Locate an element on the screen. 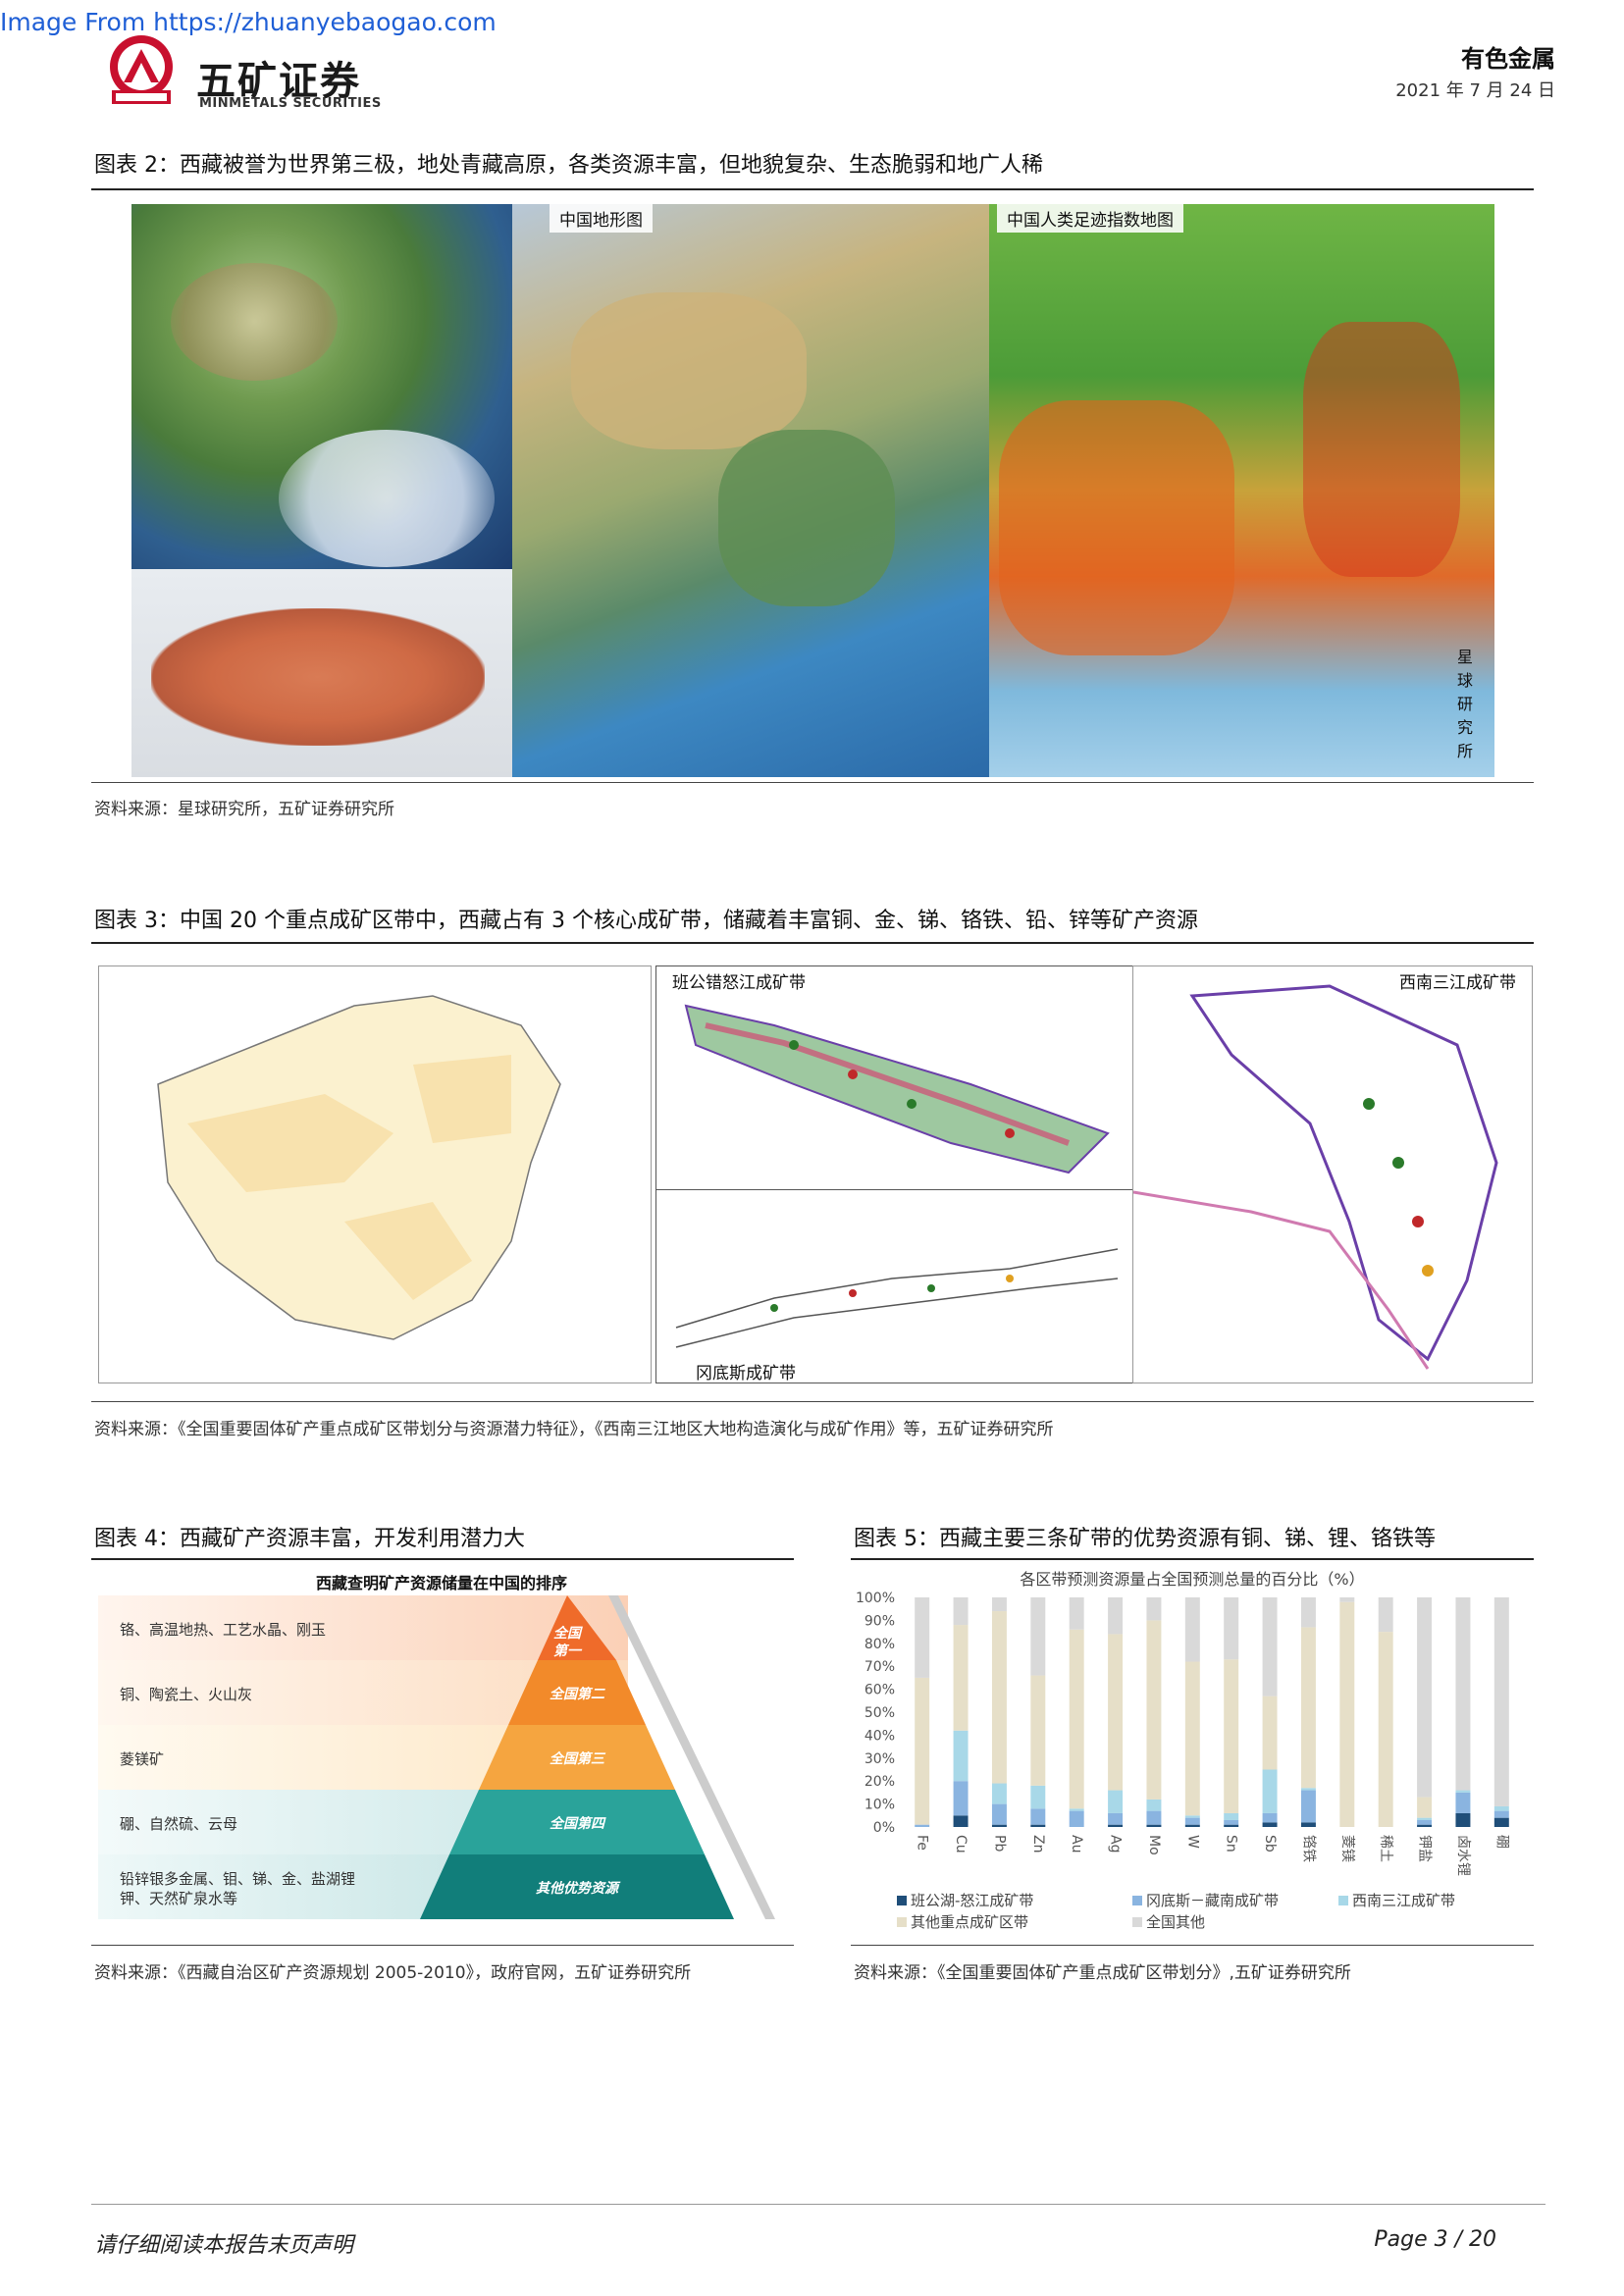  x-tick-label: Mo is located at coordinates (1154, 1845).